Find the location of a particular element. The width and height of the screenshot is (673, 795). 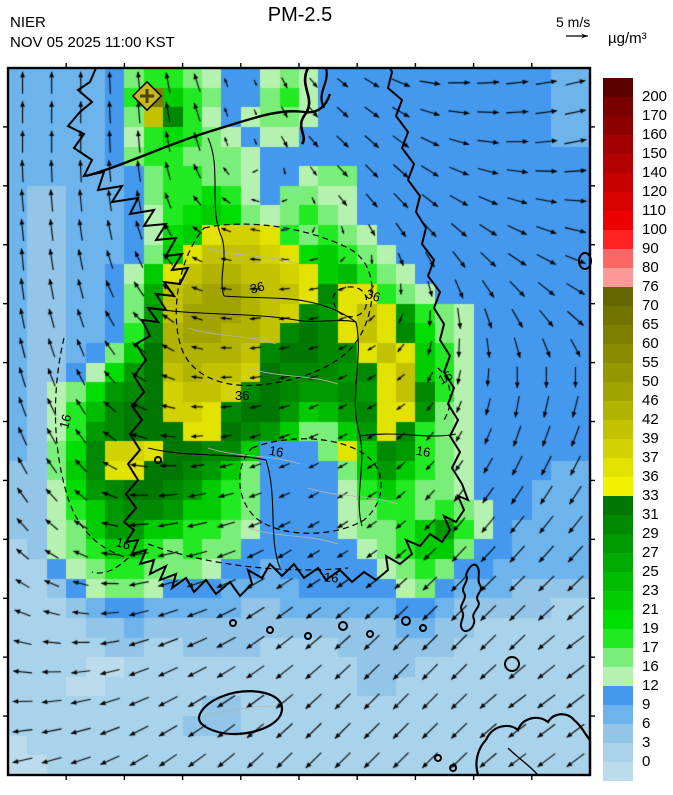

colorbar-tick-label: 6 is located at coordinates (646, 723).